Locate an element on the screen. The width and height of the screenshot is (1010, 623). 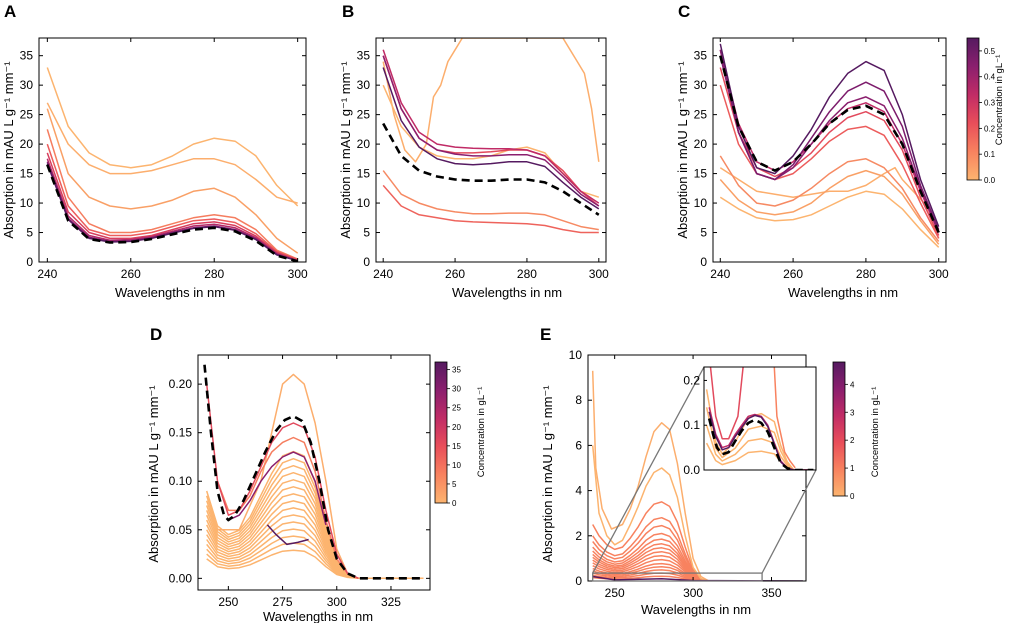
xtick-label-a-240: 240 is located at coordinates (47, 274).